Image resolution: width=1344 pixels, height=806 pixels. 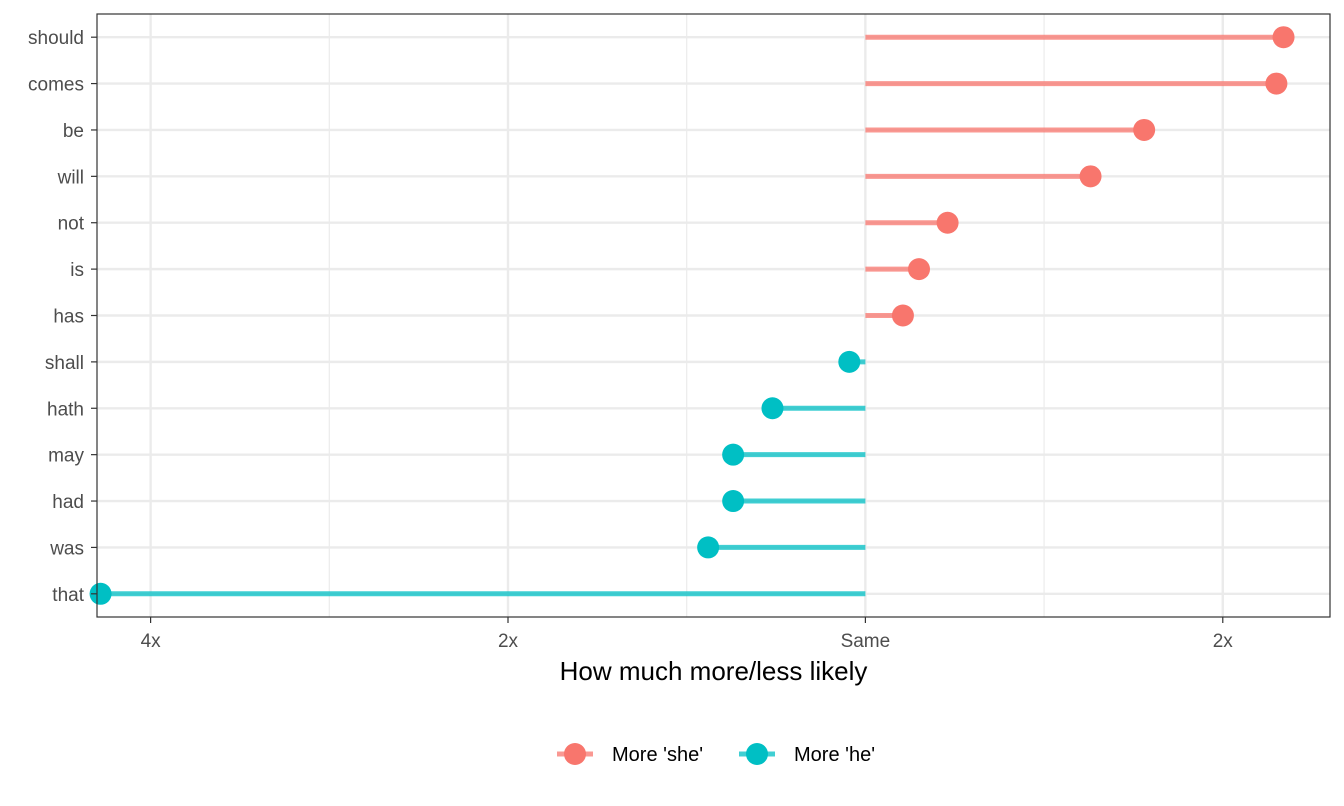 I want to click on y-tick-label: shall, so click(x=64, y=363).